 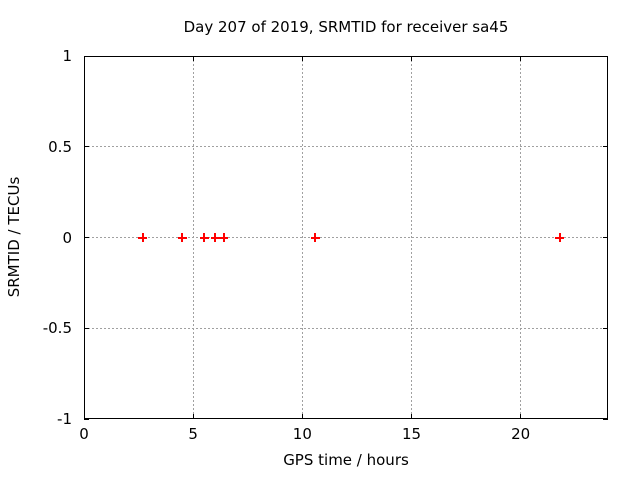 What do you see at coordinates (57, 328) in the screenshot?
I see `y-tick-label: -0.5` at bounding box center [57, 328].